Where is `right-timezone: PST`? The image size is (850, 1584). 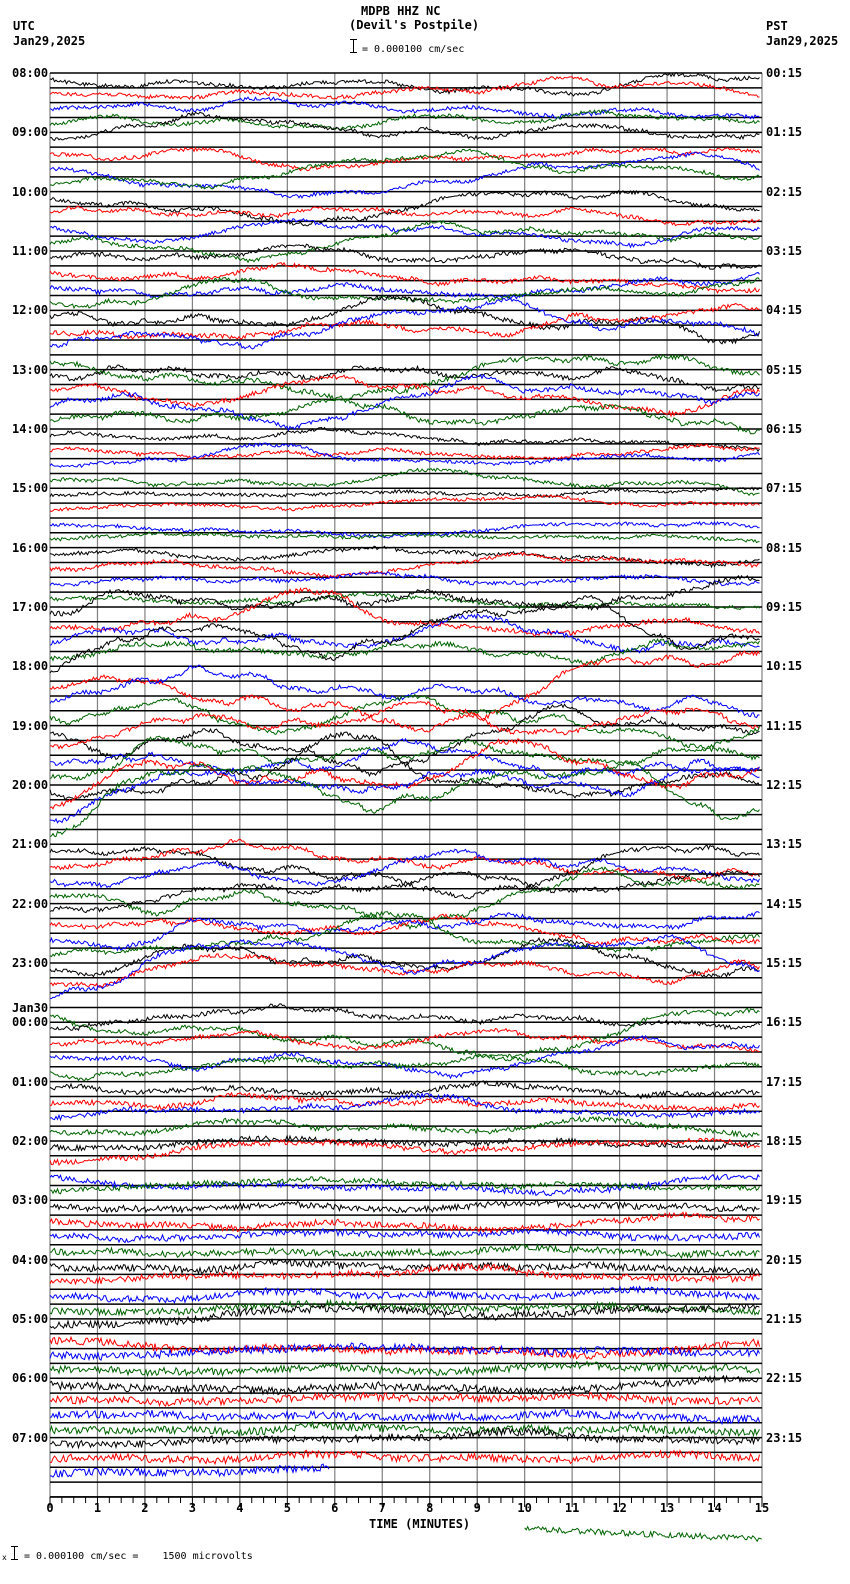 right-timezone: PST is located at coordinates (777, 26).